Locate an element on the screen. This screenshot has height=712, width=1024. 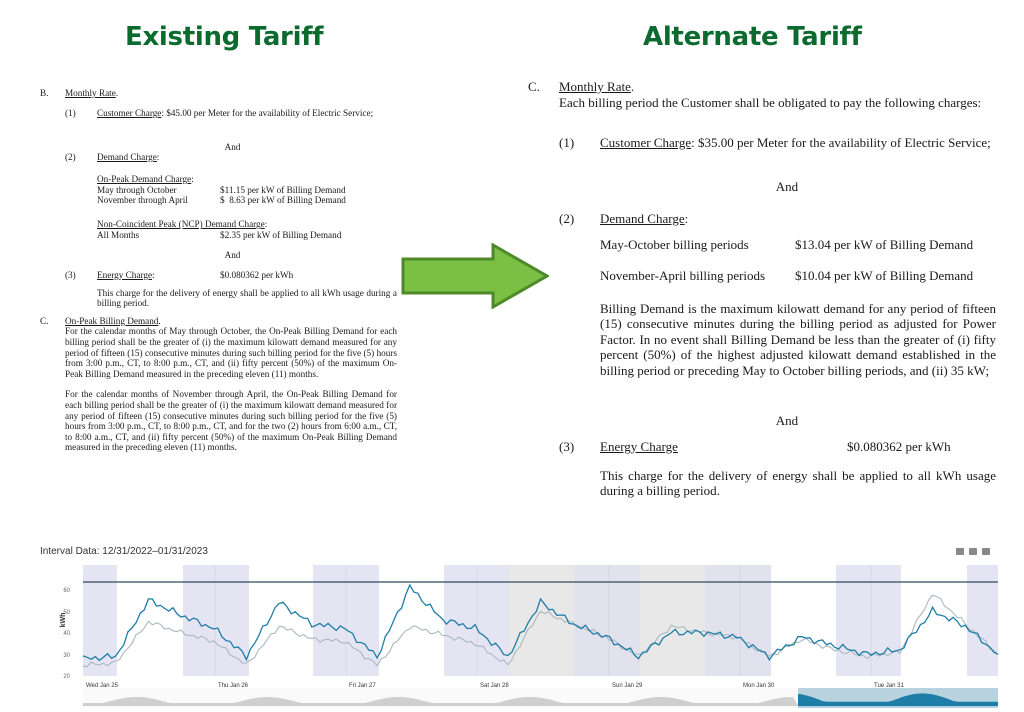
navigator-area is located at coordinates (440, 701).